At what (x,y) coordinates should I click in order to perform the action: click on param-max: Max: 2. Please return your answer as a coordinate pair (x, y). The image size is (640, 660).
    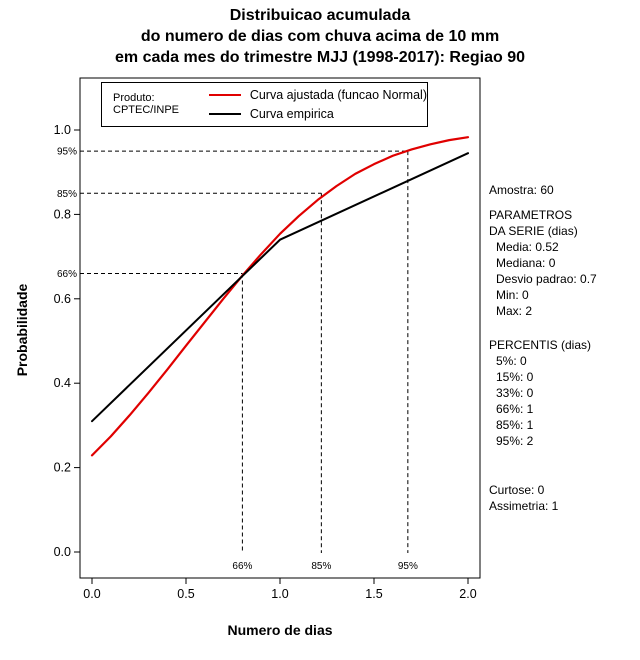
    Looking at the image, I should click on (514, 311).